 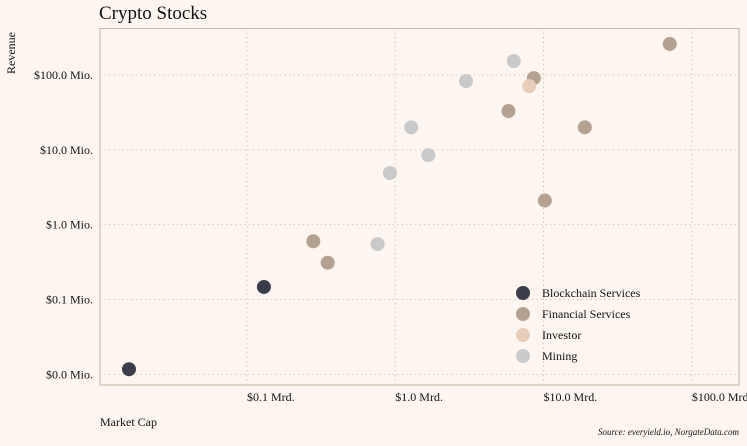 I want to click on y-tick-label: $10.0 Mio., so click(x=66, y=150).